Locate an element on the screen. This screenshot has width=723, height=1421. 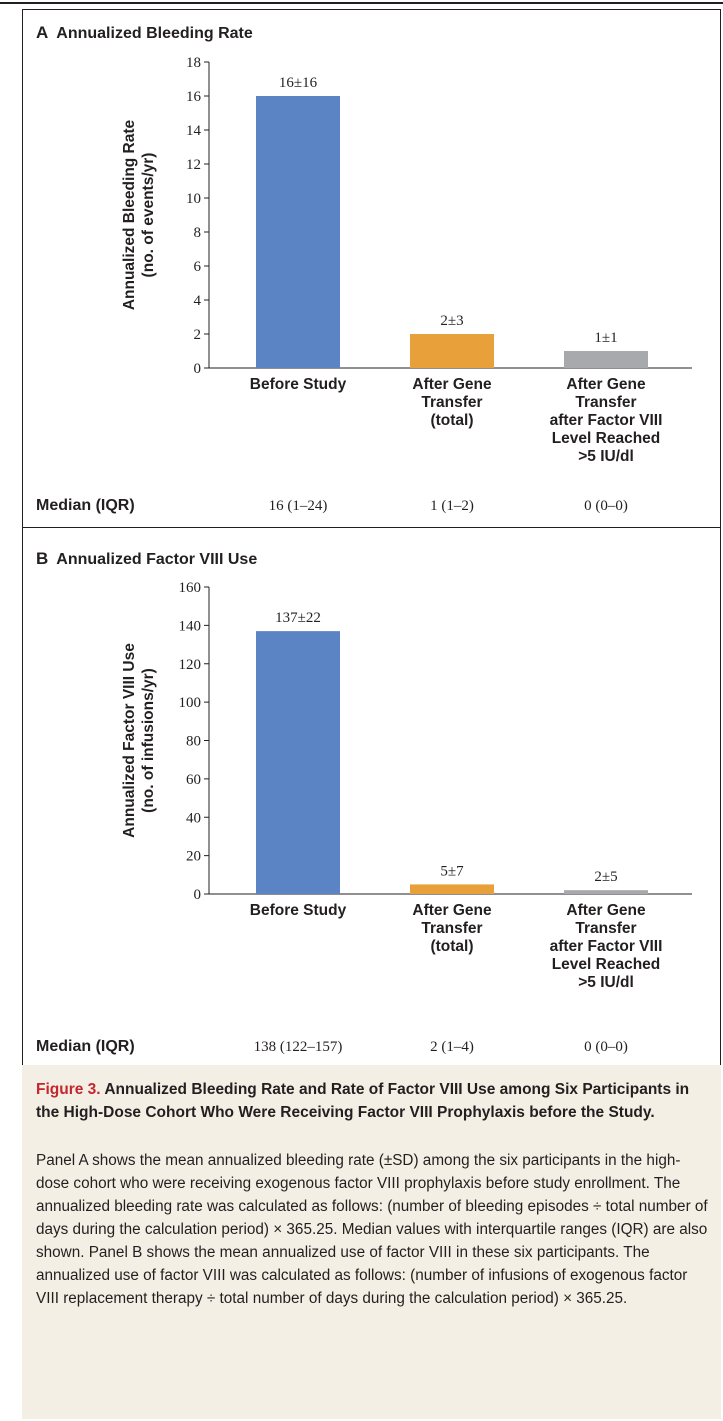
median-value: 138 (122–157) is located at coordinates (298, 1047).